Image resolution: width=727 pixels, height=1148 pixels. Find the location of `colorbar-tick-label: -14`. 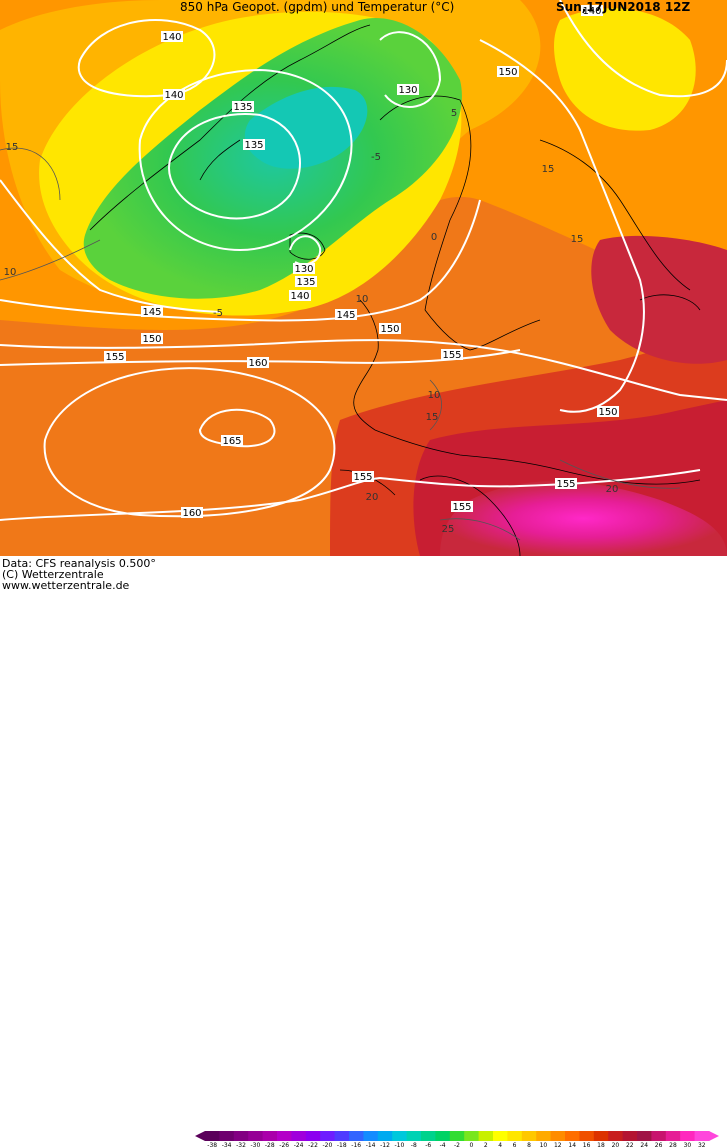

colorbar-tick-label: -14 is located at coordinates (371, 1145).